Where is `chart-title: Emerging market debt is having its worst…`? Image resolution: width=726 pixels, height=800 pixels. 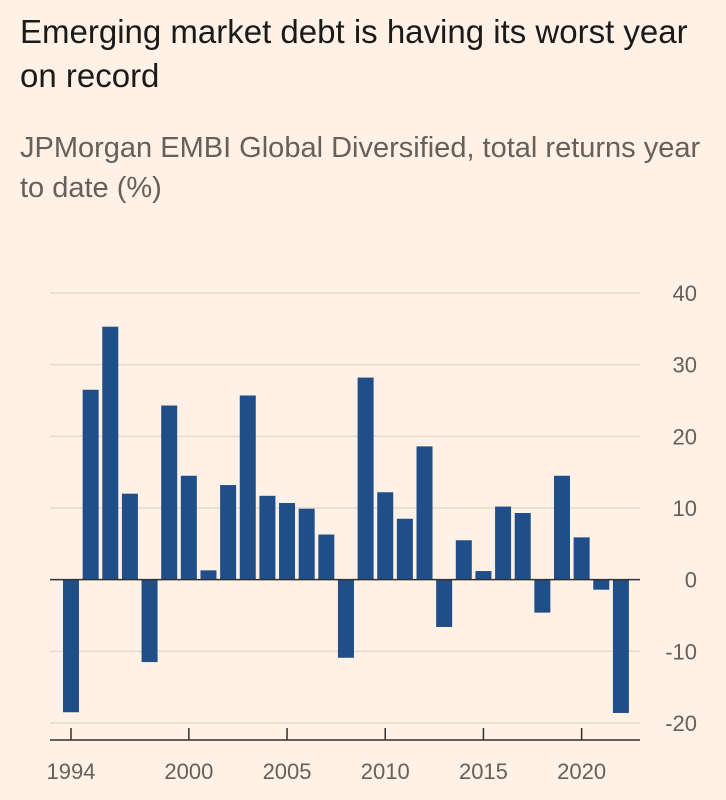 chart-title: Emerging market debt is having its worst… is located at coordinates (354, 53).